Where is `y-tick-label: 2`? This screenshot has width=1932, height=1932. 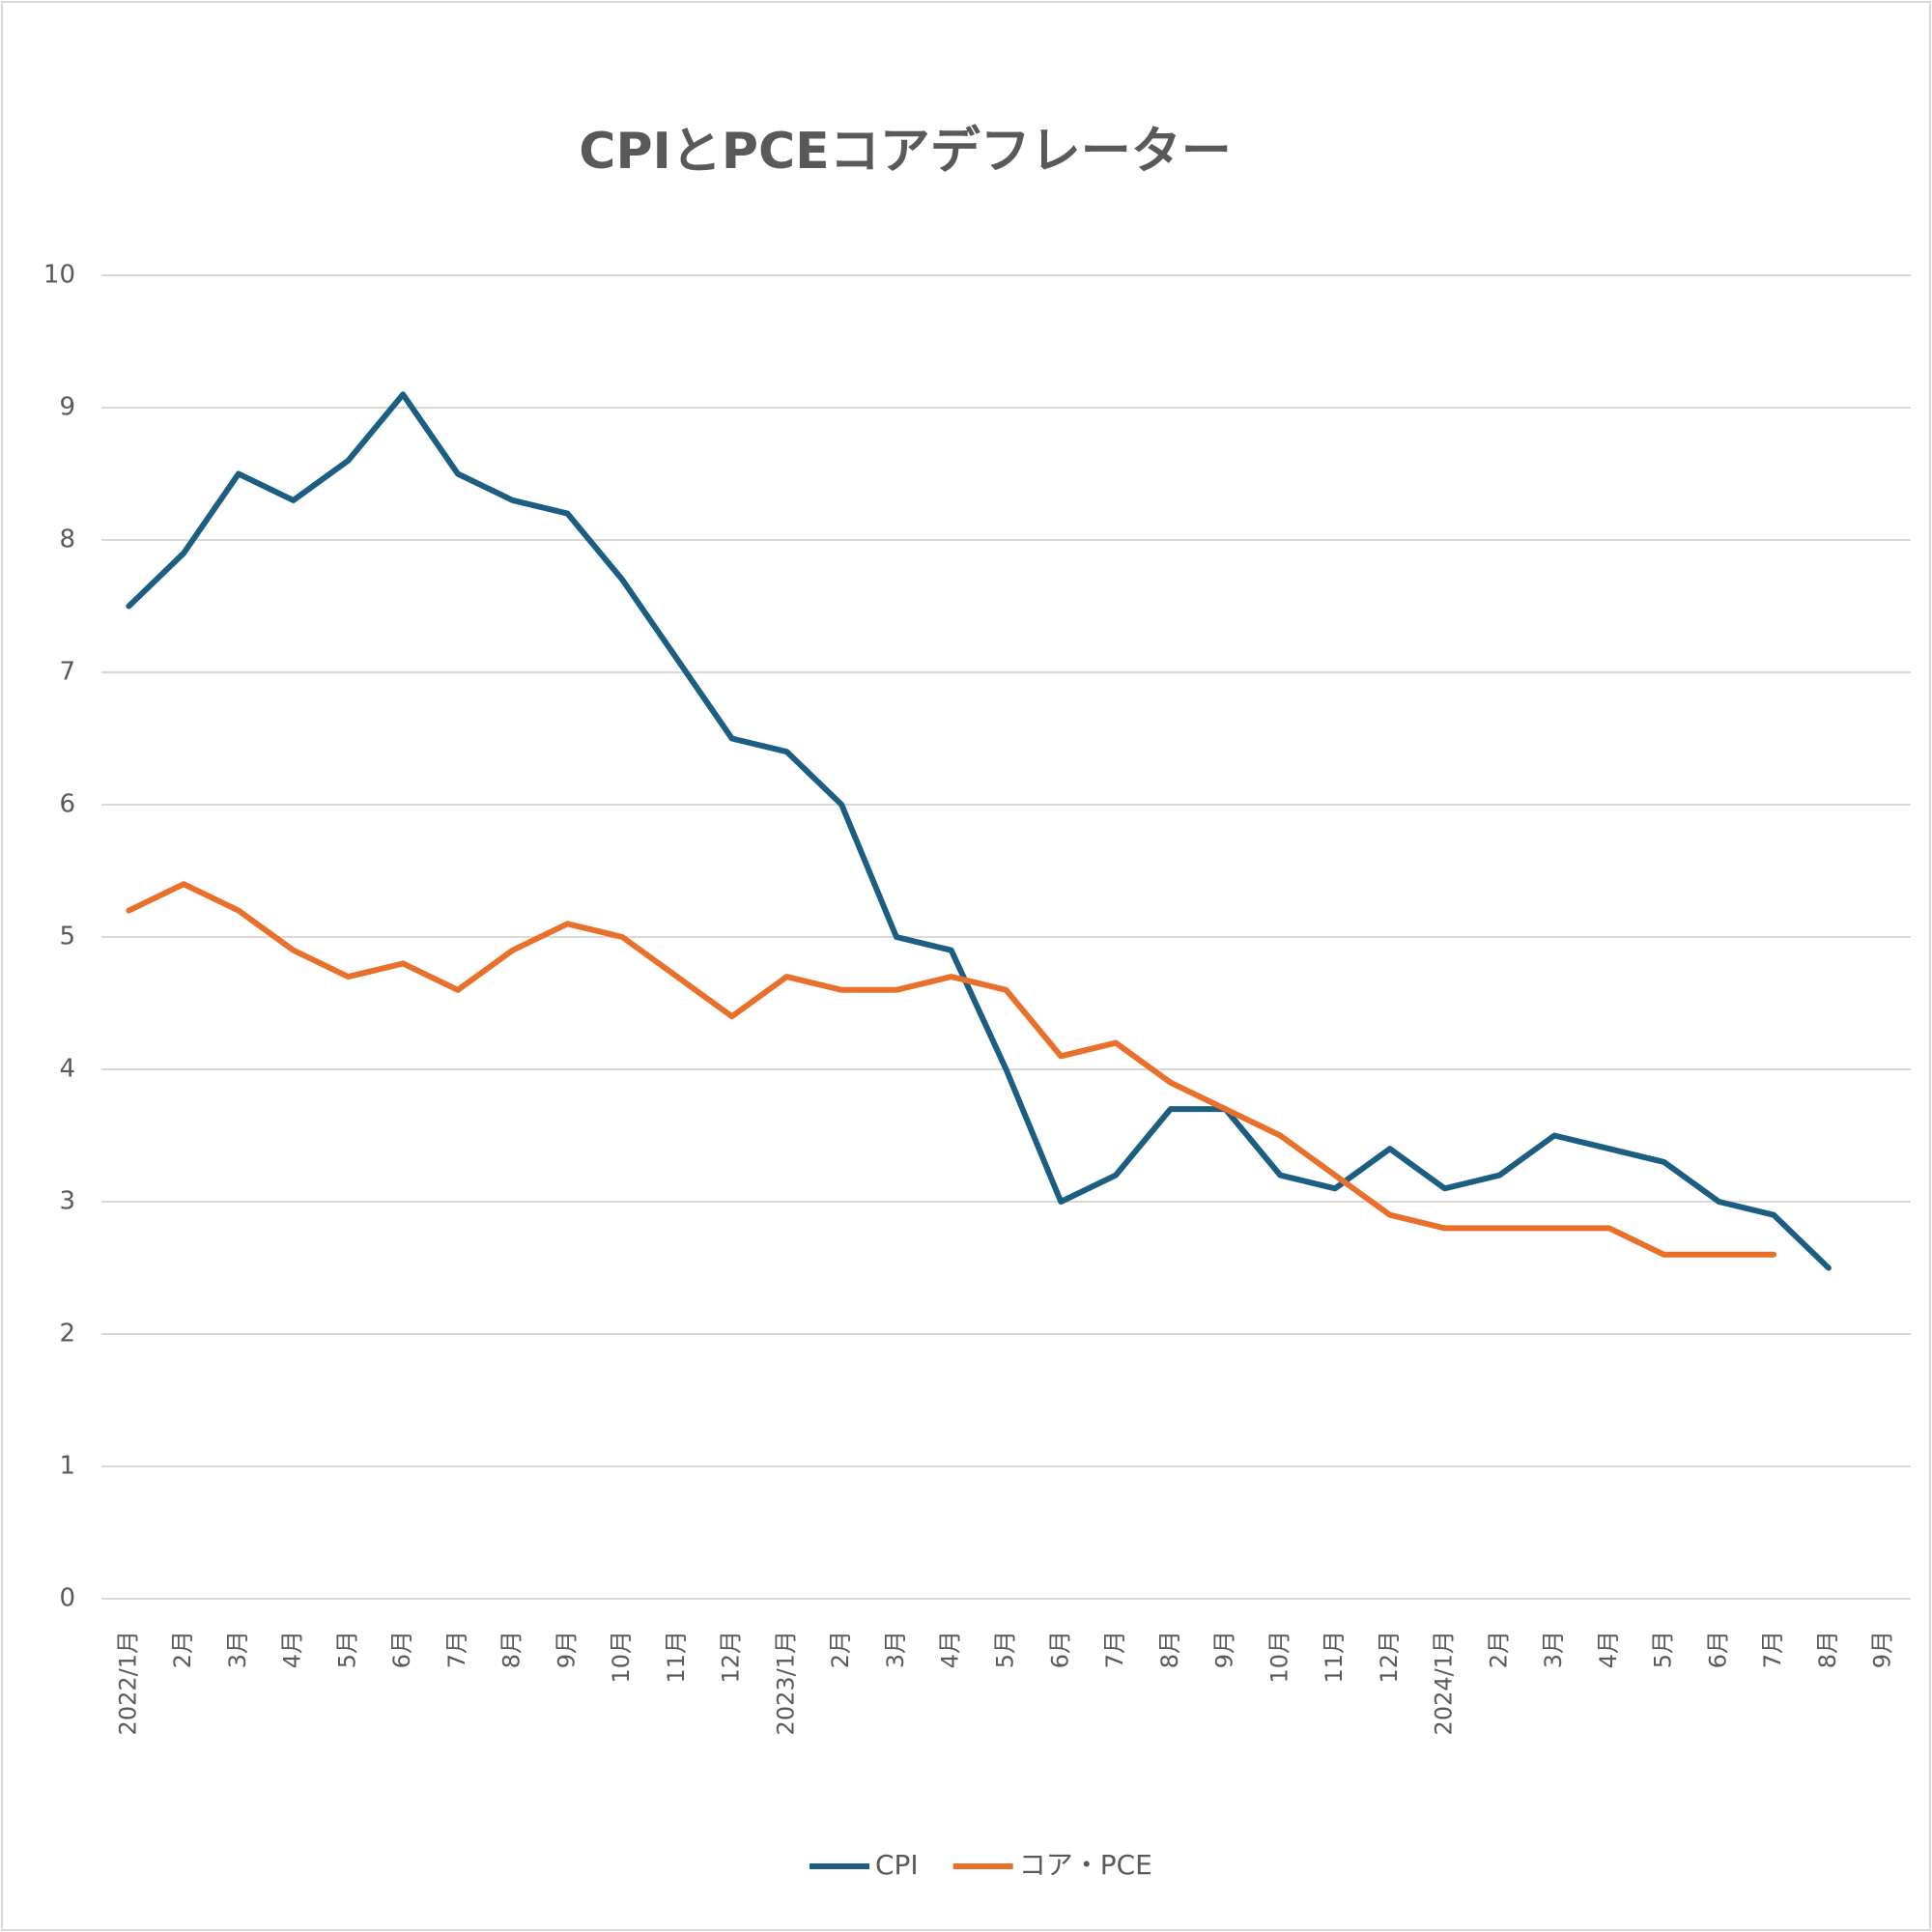
y-tick-label: 2 is located at coordinates (67, 1334).